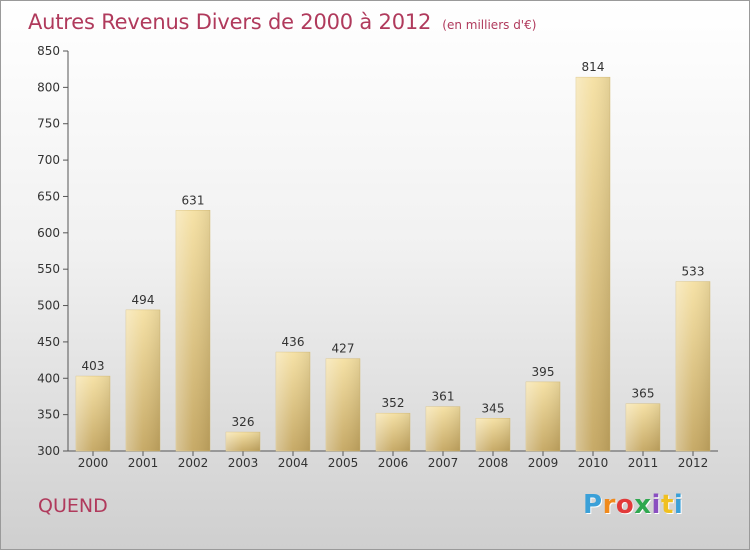 The height and width of the screenshot is (550, 750). Describe the element at coordinates (343, 463) in the screenshot. I see `x-tick-label: 2005` at that location.